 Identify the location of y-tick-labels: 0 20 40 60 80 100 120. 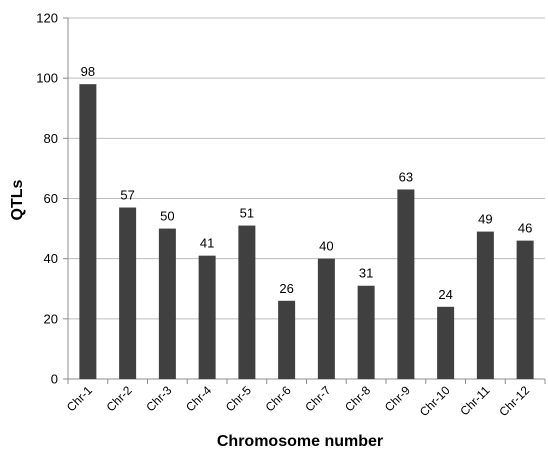
(47, 199).